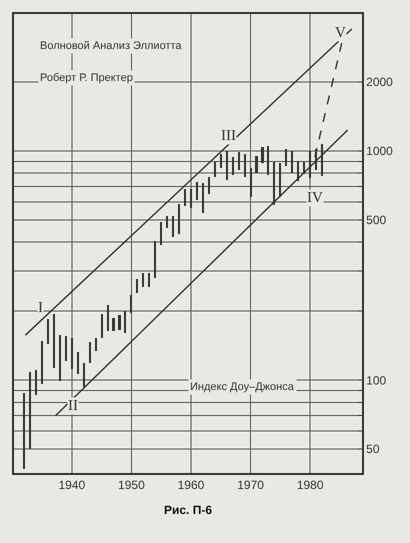  Describe the element at coordinates (380, 82) in the screenshot. I see `y-tick-label: 2000` at that location.